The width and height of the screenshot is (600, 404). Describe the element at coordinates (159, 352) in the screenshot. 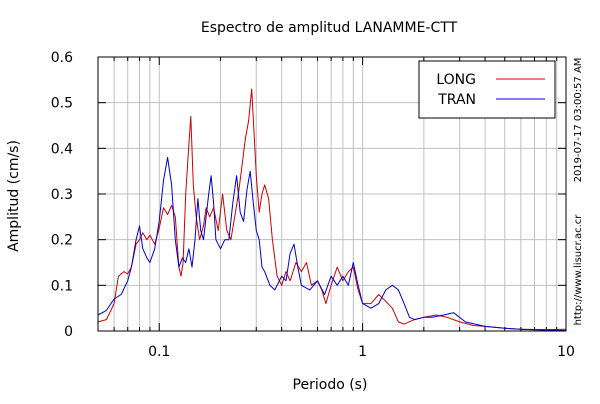

I see `x-tick-label: 0.1` at that location.